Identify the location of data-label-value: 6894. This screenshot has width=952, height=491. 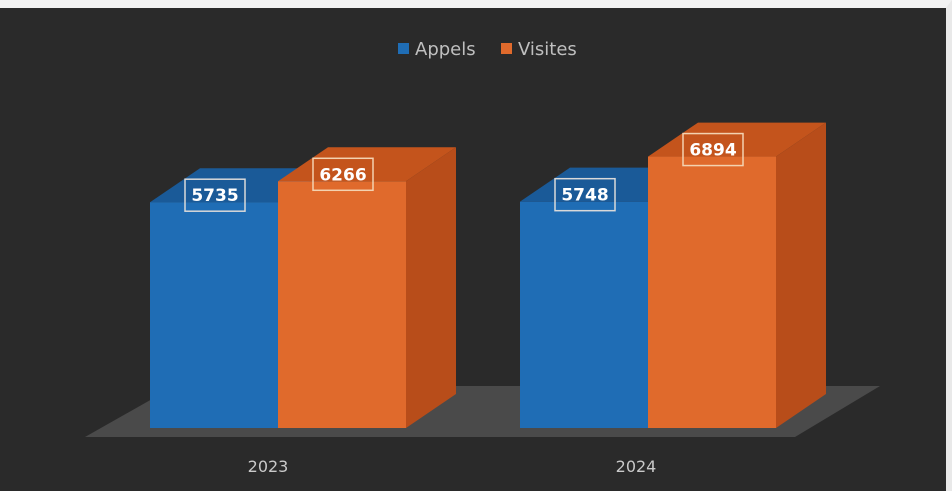
(712, 151).